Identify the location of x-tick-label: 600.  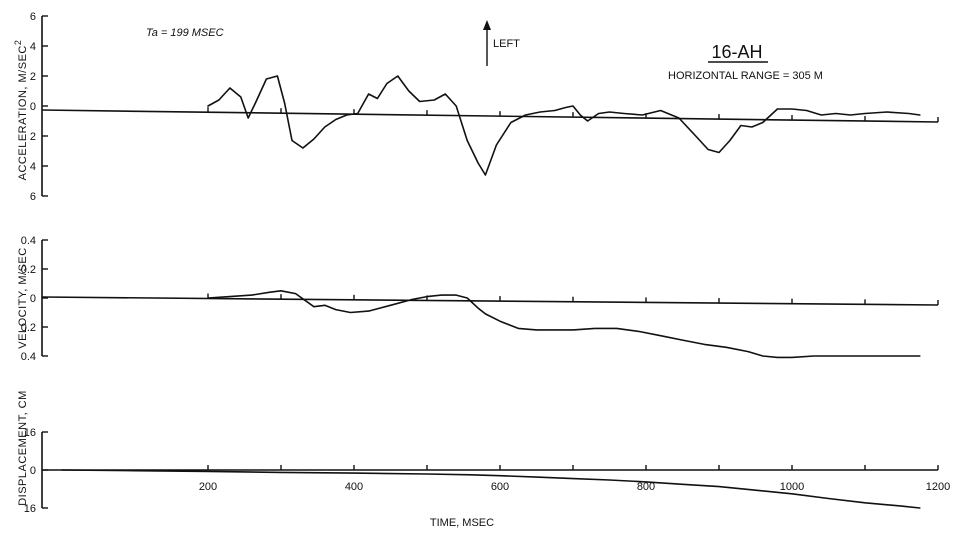
(500, 487).